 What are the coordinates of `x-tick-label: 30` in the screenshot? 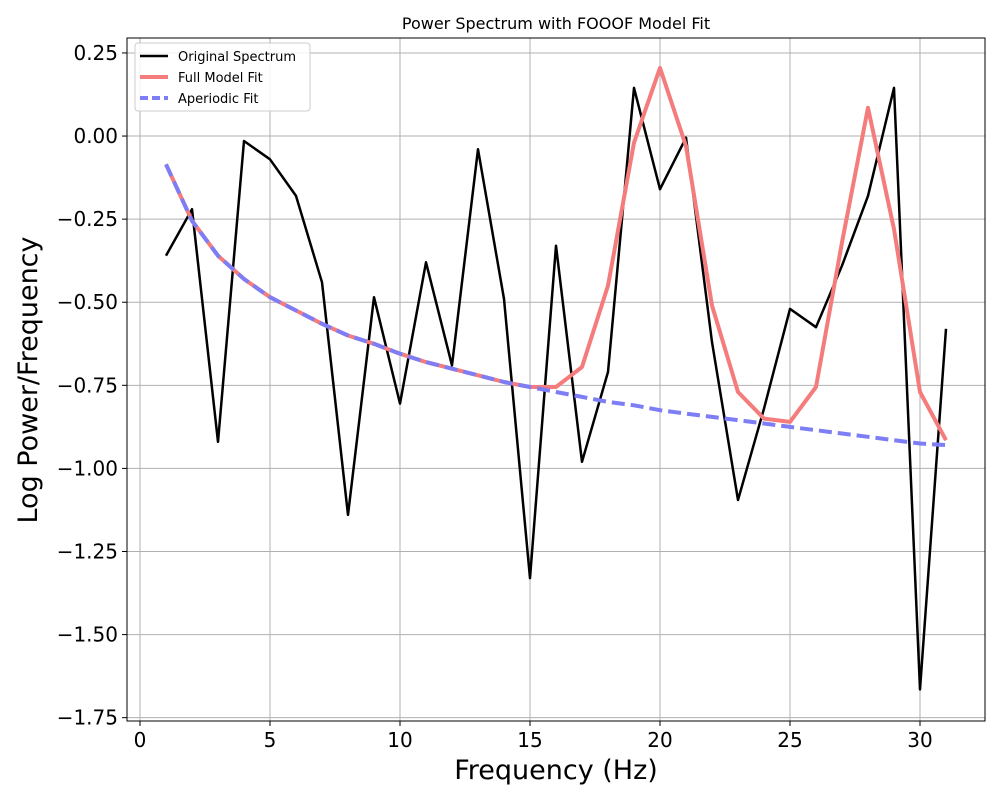 It's located at (919, 740).